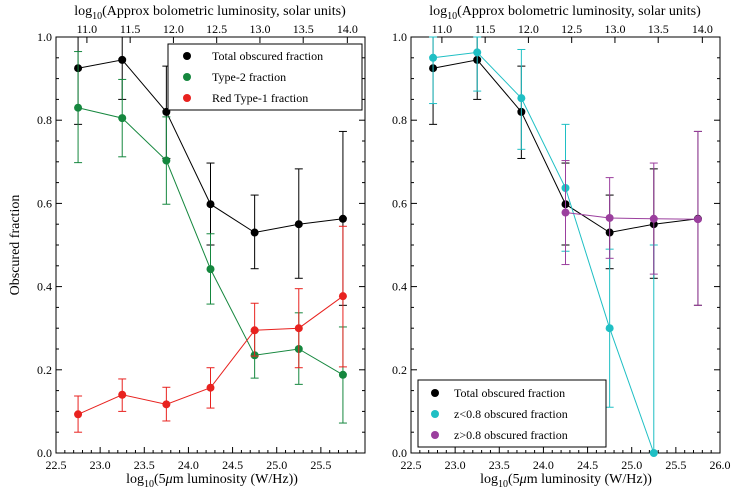 This screenshot has height=487, width=736. I want to click on legend-label-zlow: z<0.8 obscured fraction, so click(511, 414).